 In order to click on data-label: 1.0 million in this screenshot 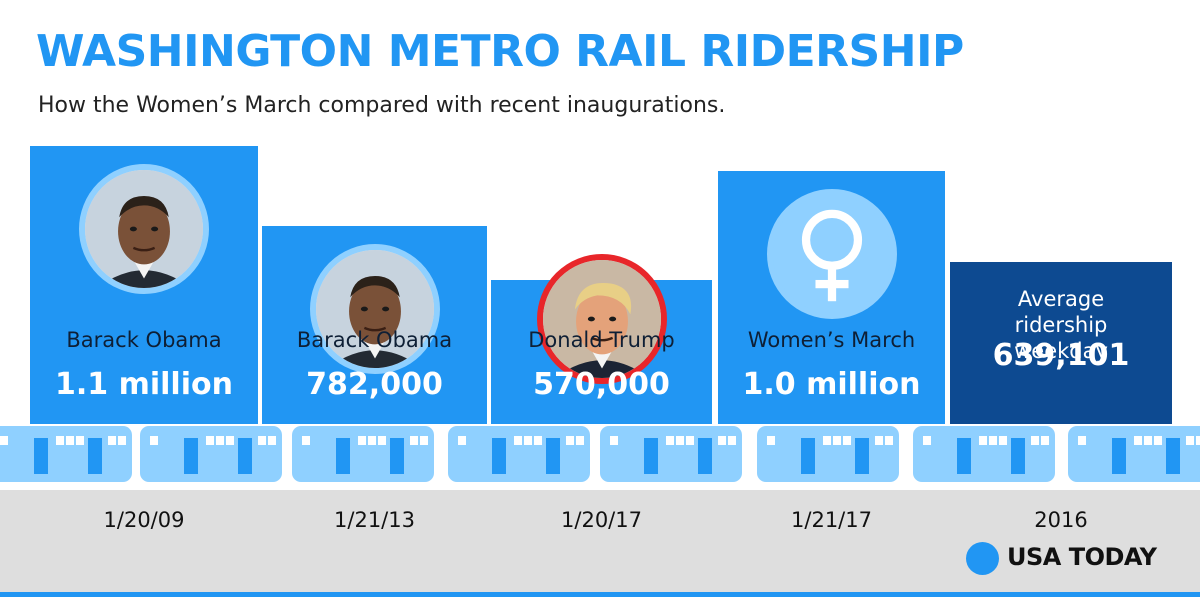, I will do `click(831, 384)`.